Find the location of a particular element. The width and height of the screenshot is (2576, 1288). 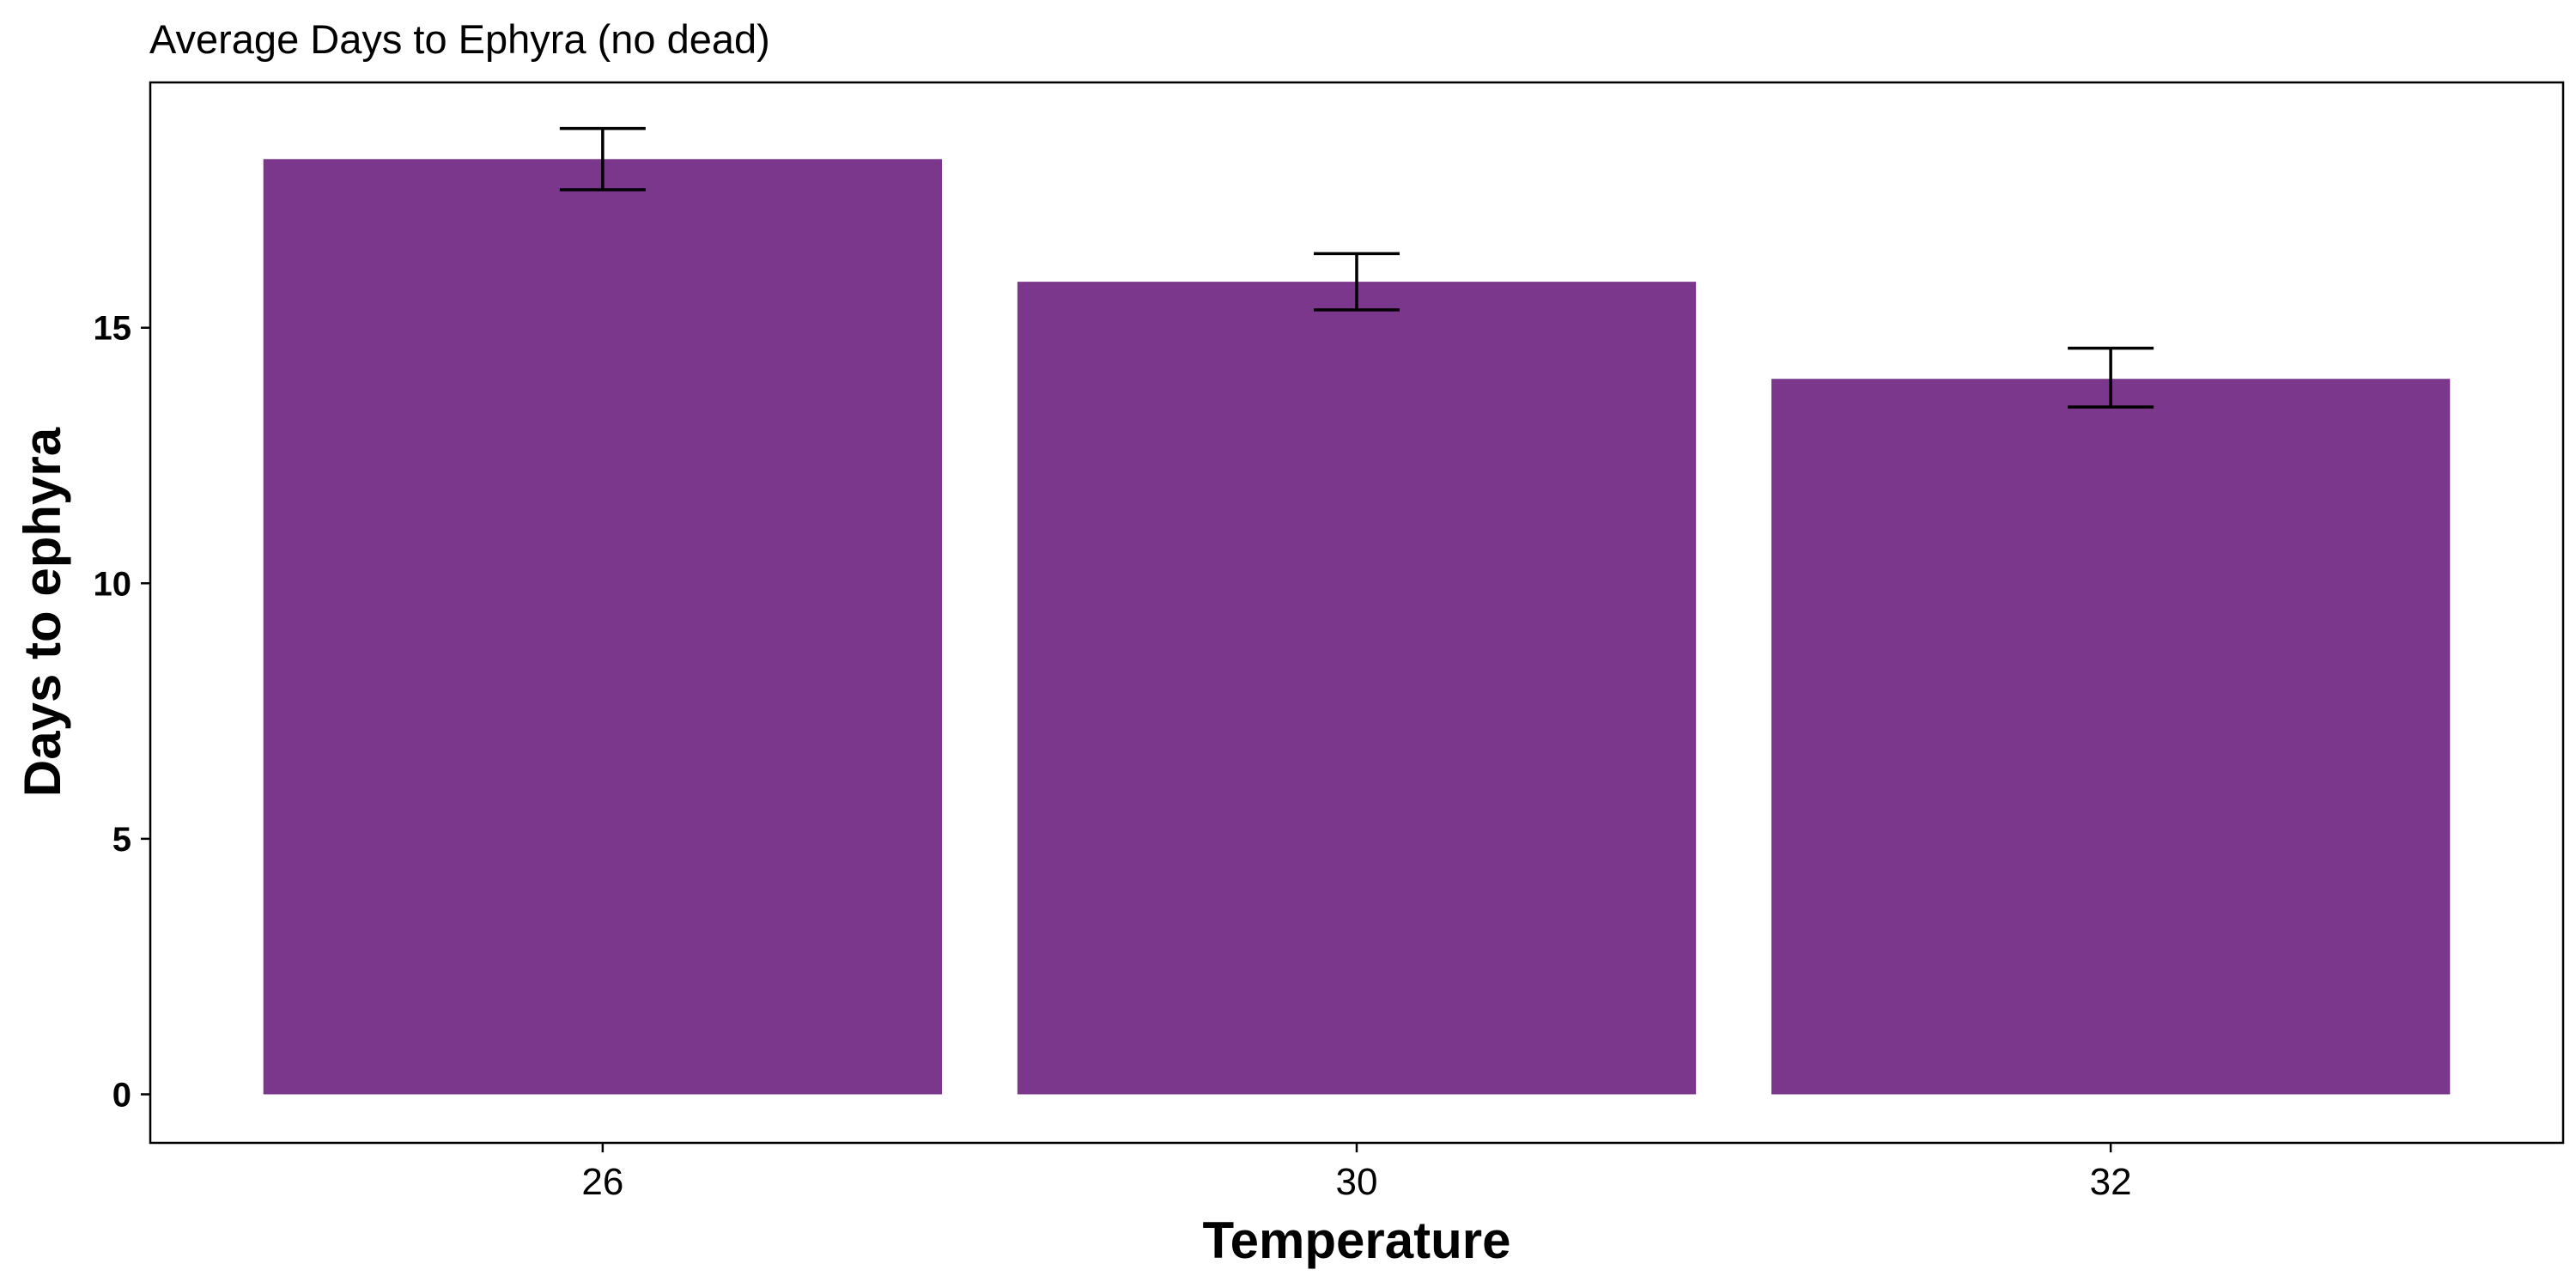

y-tick-label: 15 is located at coordinates (113, 329).